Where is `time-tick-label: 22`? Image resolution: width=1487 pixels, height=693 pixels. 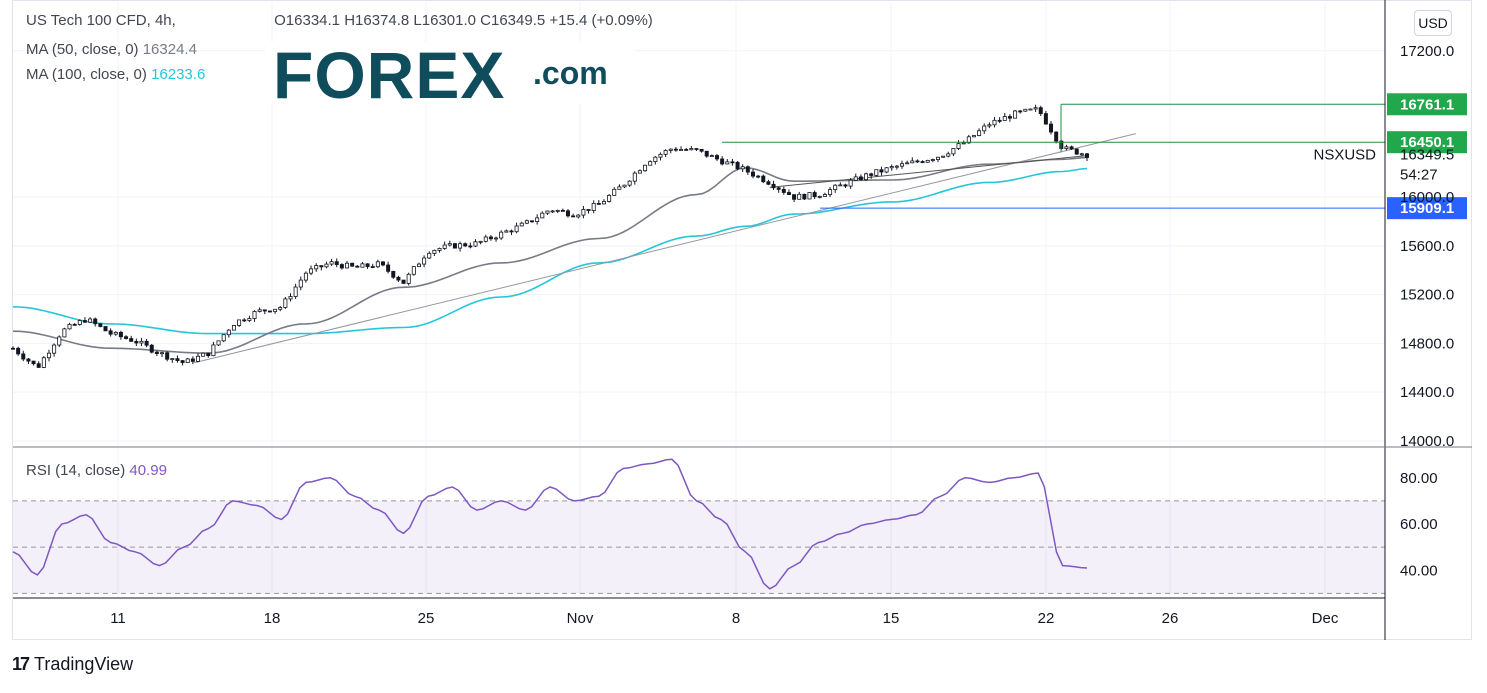 time-tick-label: 22 is located at coordinates (1046, 618).